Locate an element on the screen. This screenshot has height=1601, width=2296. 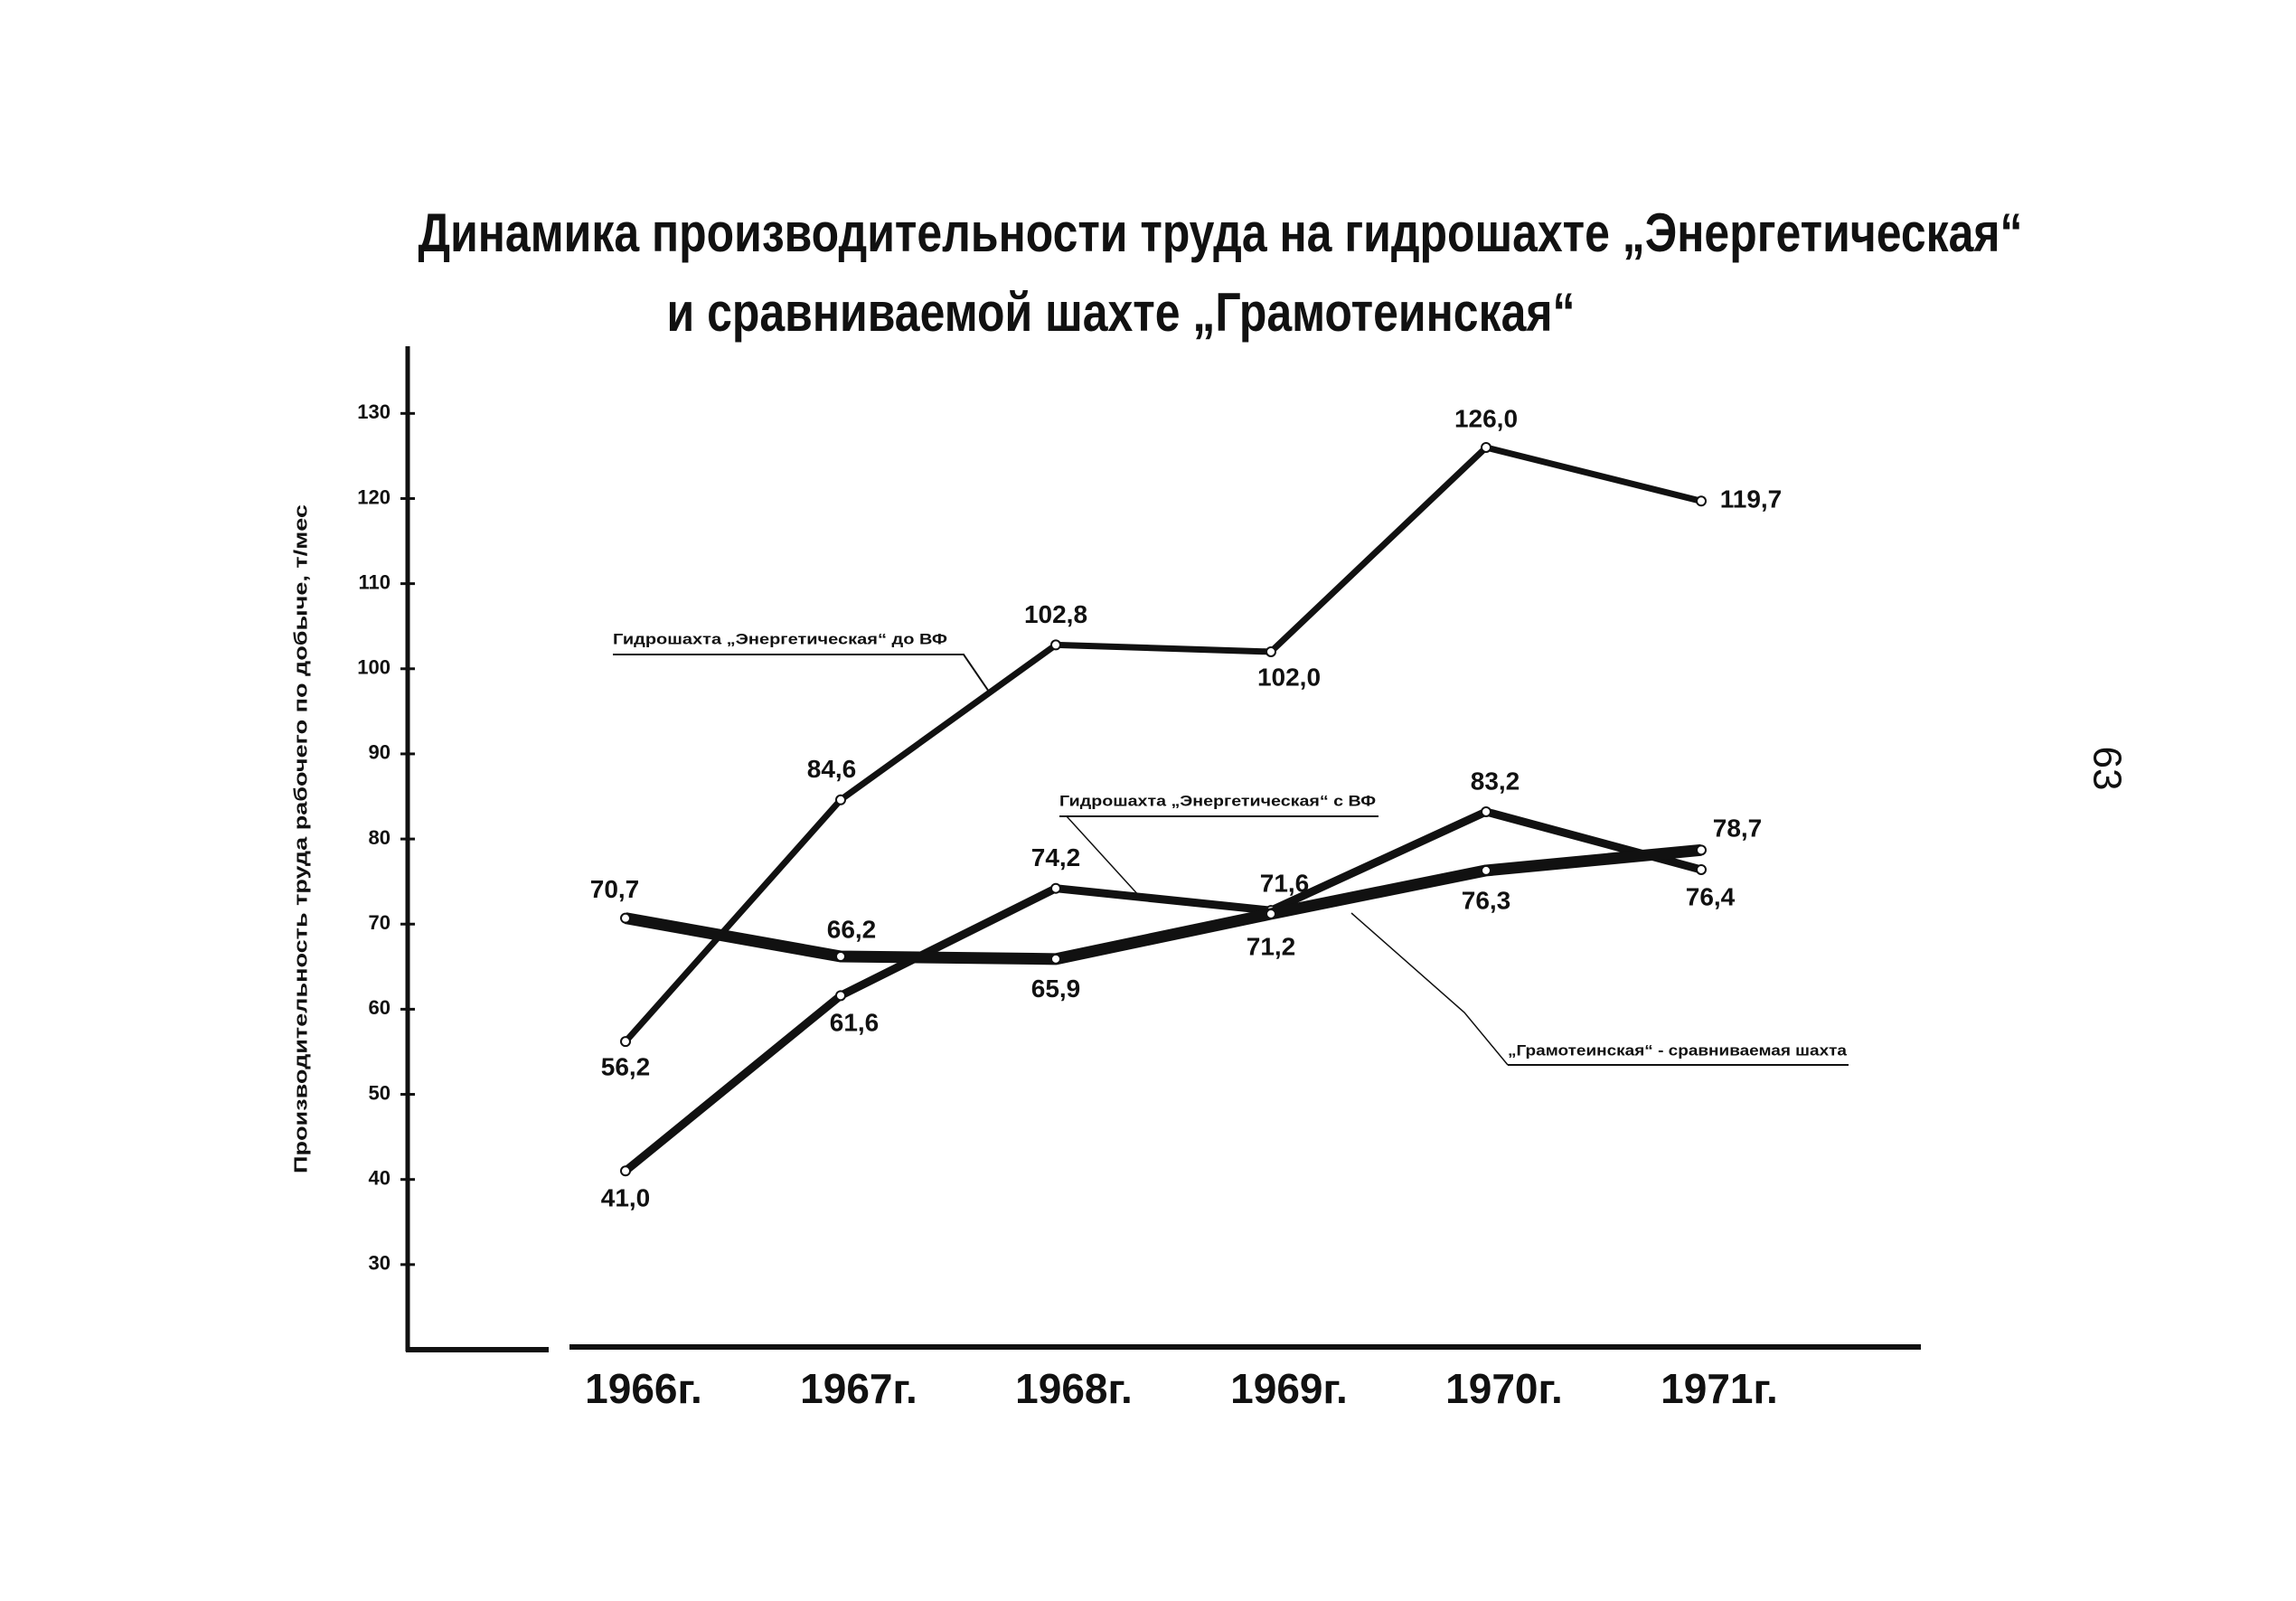
chart-title: и сравниваемой шахте „Грамотеинская“ is located at coordinates (1121, 313).